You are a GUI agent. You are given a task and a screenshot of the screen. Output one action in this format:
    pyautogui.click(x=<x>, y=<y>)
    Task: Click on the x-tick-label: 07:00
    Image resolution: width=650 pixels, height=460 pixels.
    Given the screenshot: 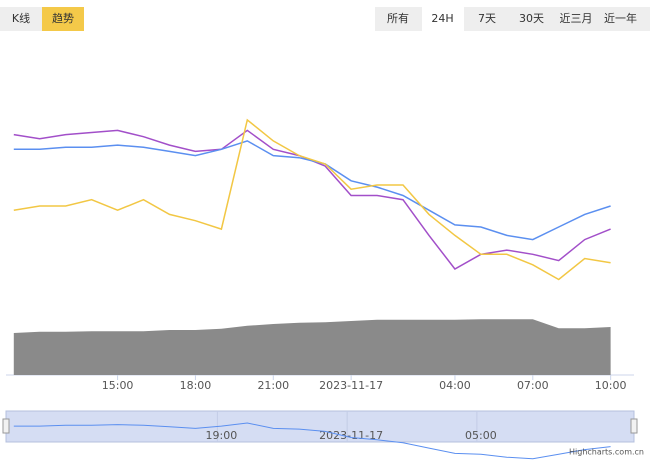 What is the action you would take?
    pyautogui.click(x=533, y=385)
    